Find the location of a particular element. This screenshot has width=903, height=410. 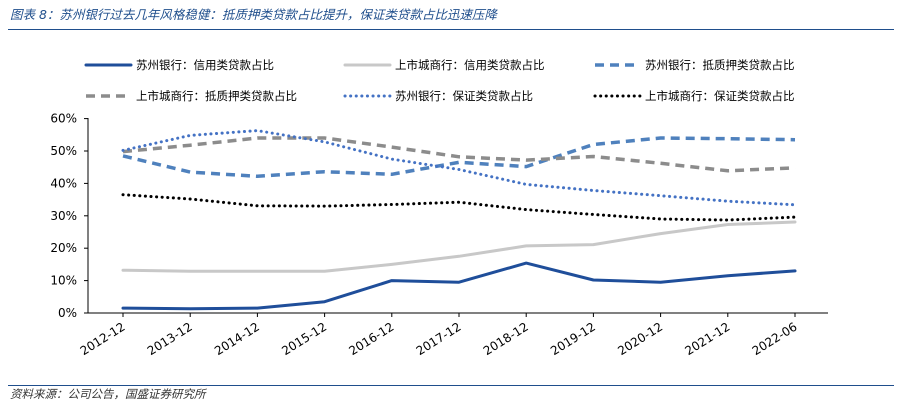

y-tick-label: 60% is located at coordinates (63, 119).